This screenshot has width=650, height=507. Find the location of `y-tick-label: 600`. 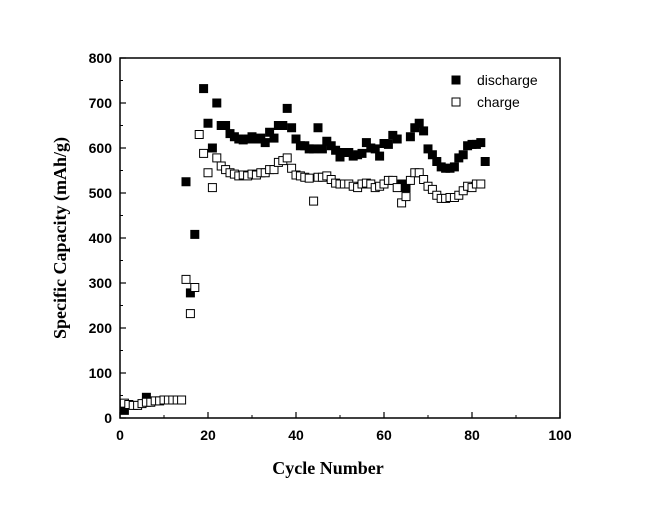

y-tick-label: 600 is located at coordinates (101, 148).